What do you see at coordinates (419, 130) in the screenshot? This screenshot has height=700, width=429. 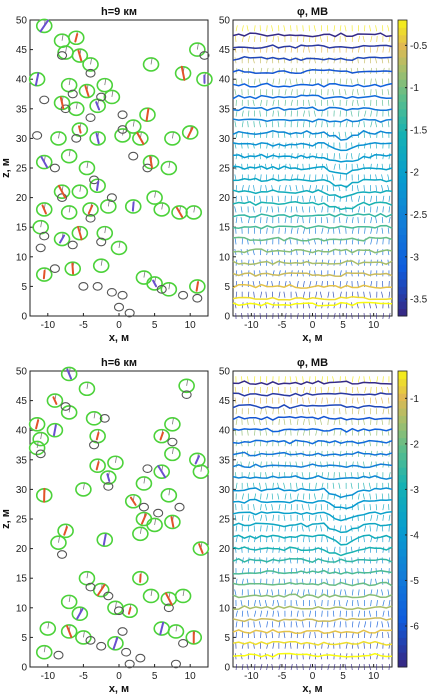 I see `colorbar-tick-label: -1.5` at bounding box center [419, 130].